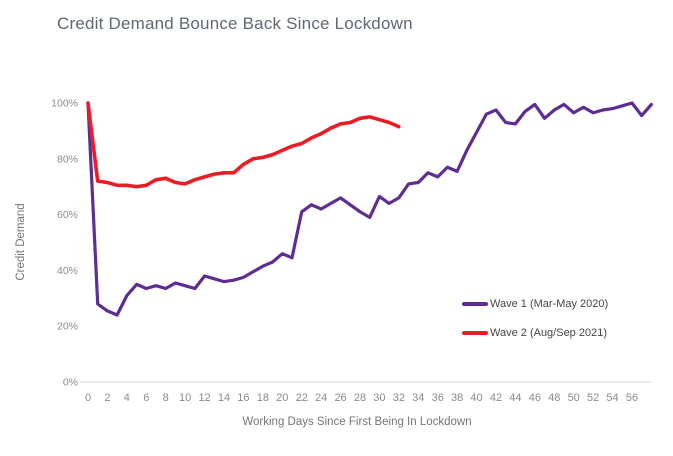 The width and height of the screenshot is (673, 456). What do you see at coordinates (243, 145) in the screenshot?
I see `wave2-line` at bounding box center [243, 145].